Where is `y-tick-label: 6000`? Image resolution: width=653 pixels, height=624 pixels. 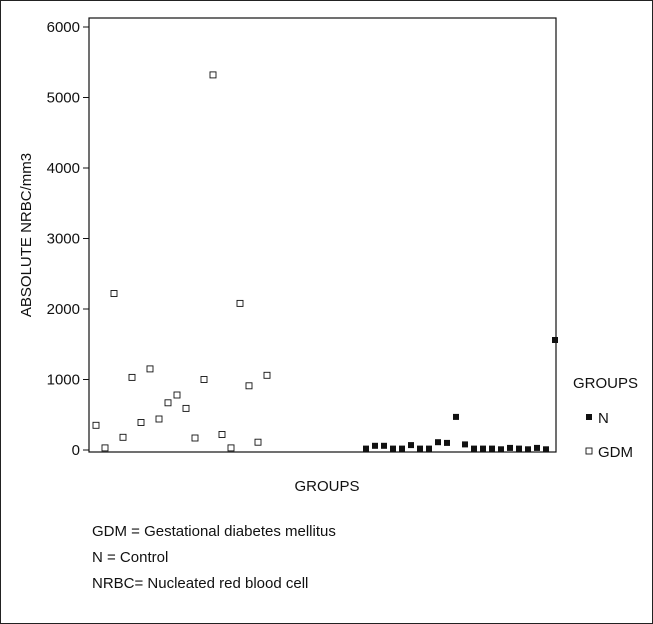
y-tick-label: 6000 is located at coordinates (63, 27).